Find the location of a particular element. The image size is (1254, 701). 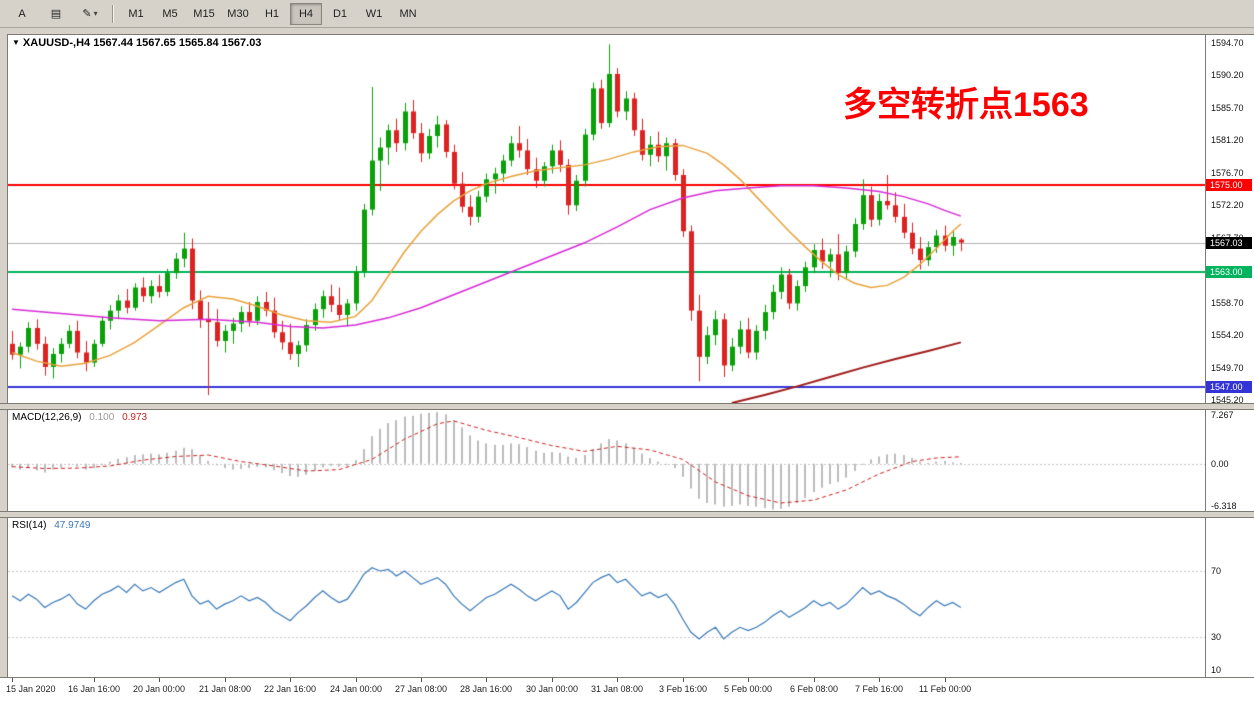

timeframe-button-m30: M30 is located at coordinates (238, 13).